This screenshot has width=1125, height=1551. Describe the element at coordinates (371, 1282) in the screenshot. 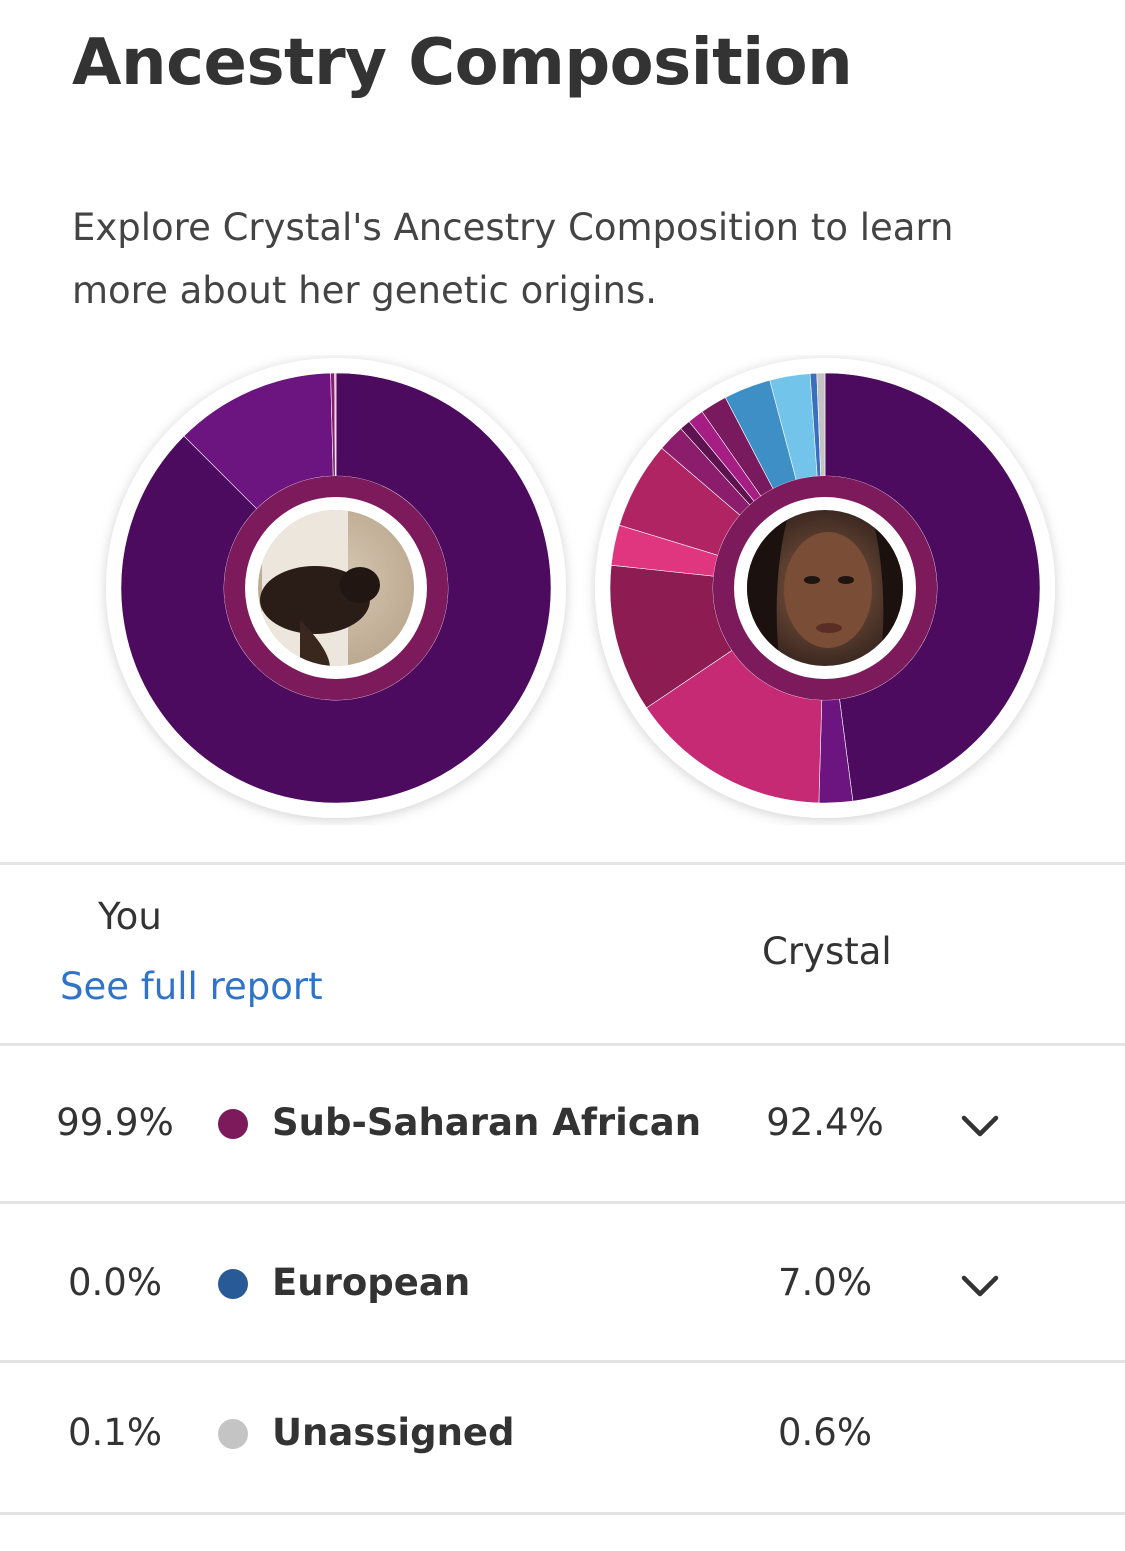

I see `ancestry-label: European` at that location.